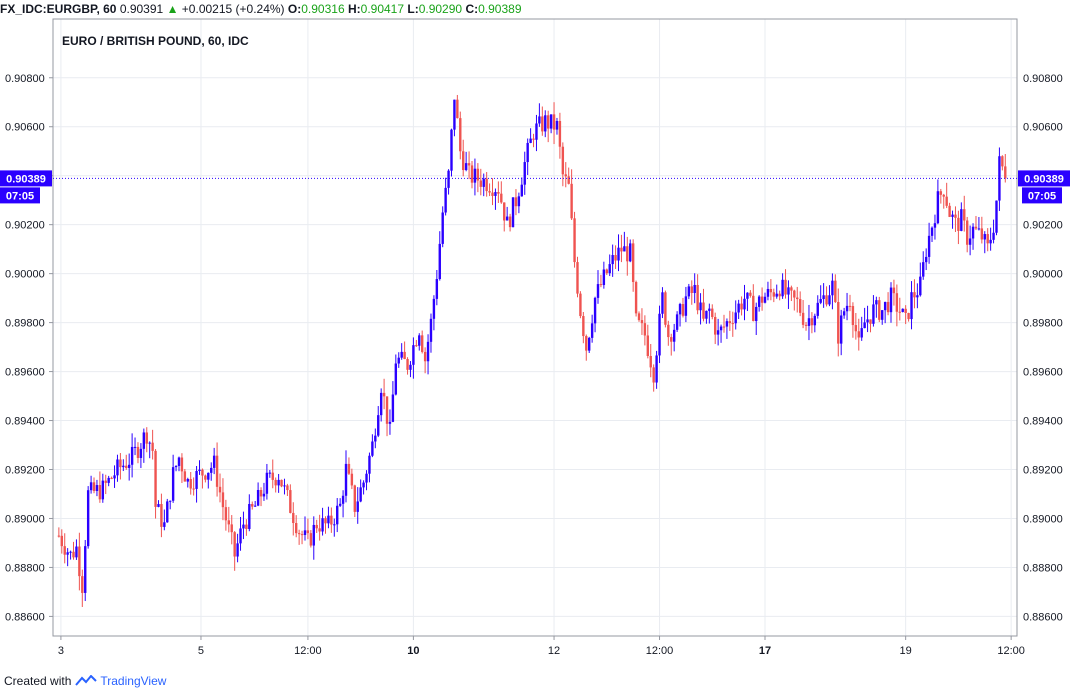 This screenshot has width=1072, height=692. I want to click on y-tick-label-right: 0.89800, so click(1043, 324).